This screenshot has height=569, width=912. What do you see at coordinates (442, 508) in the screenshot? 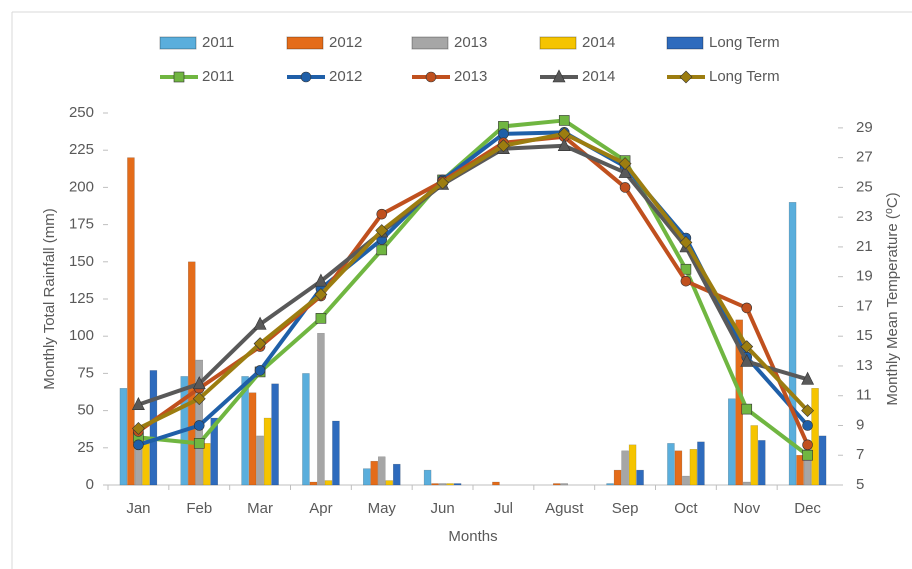
I see `x-tick-label: Jun` at bounding box center [442, 508].